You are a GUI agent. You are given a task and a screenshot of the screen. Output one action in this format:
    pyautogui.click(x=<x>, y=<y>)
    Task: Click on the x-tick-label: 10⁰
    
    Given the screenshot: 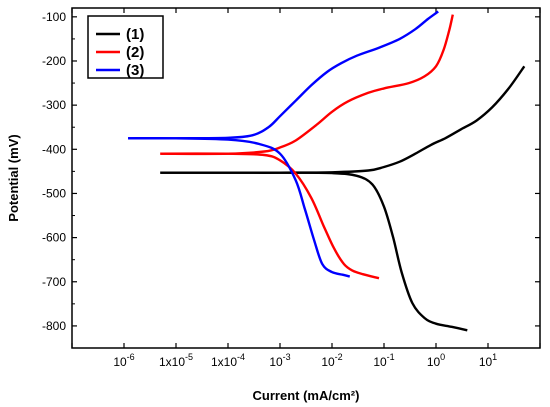 What is the action you would take?
    pyautogui.click(x=436, y=360)
    